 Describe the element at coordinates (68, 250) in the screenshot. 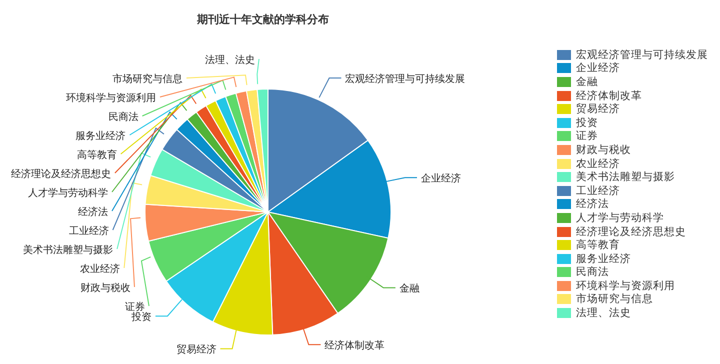

I see `slice-label: 美术书法雕塑与摄影` at that location.